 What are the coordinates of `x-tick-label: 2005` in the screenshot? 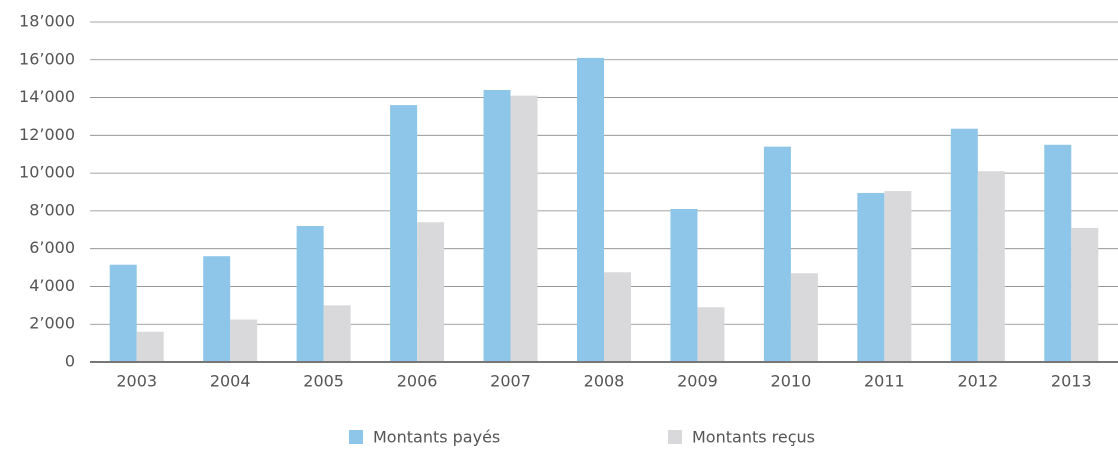 It's located at (323, 381).